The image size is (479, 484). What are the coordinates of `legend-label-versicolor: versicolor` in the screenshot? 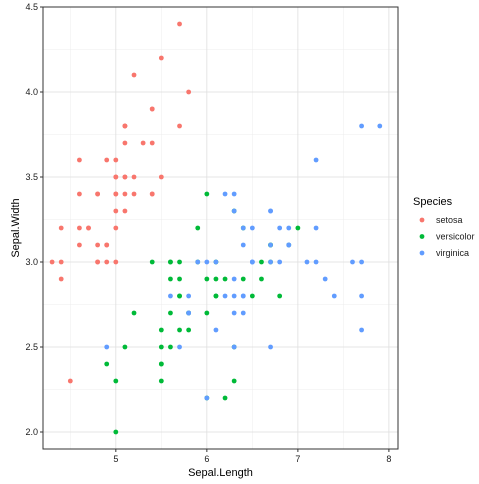 It's located at (455, 237).